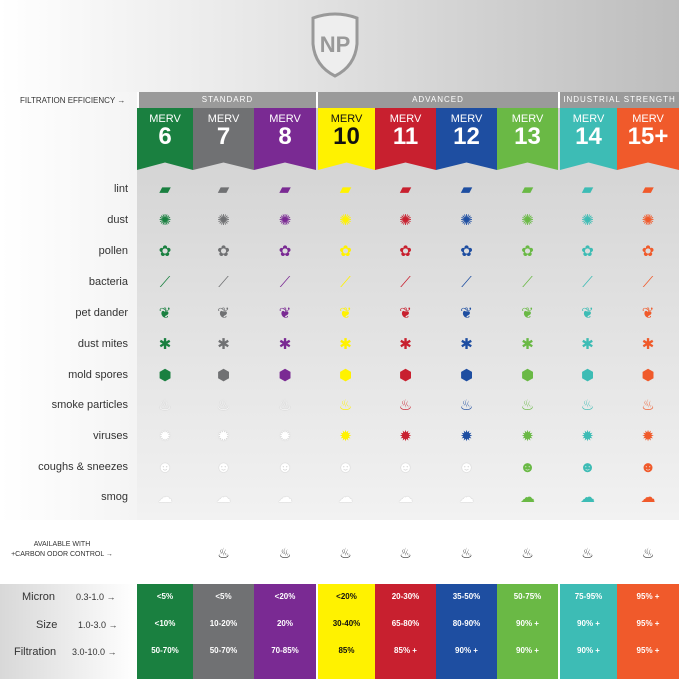 The image size is (679, 679). What do you see at coordinates (102, 344) in the screenshot?
I see `particle-label: dust mites` at bounding box center [102, 344].